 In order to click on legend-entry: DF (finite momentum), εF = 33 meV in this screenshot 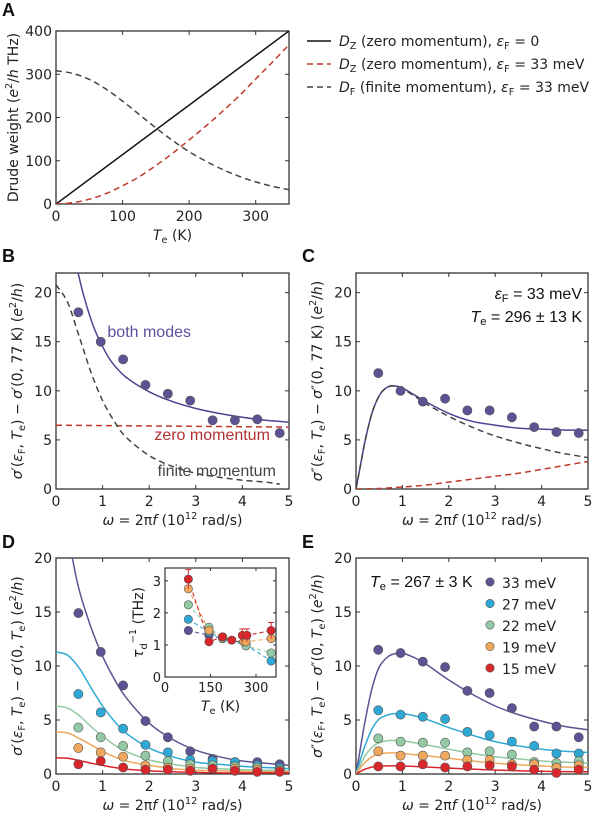, I will do `click(464, 89)`.